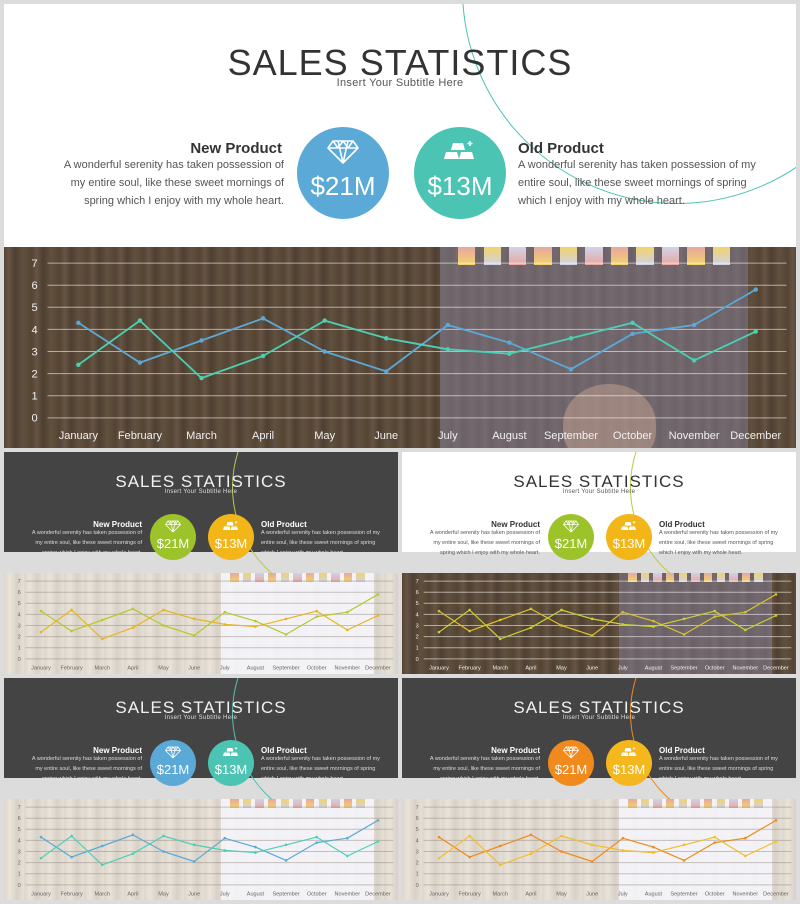  I want to click on x-tick-label: July, so click(225, 894).